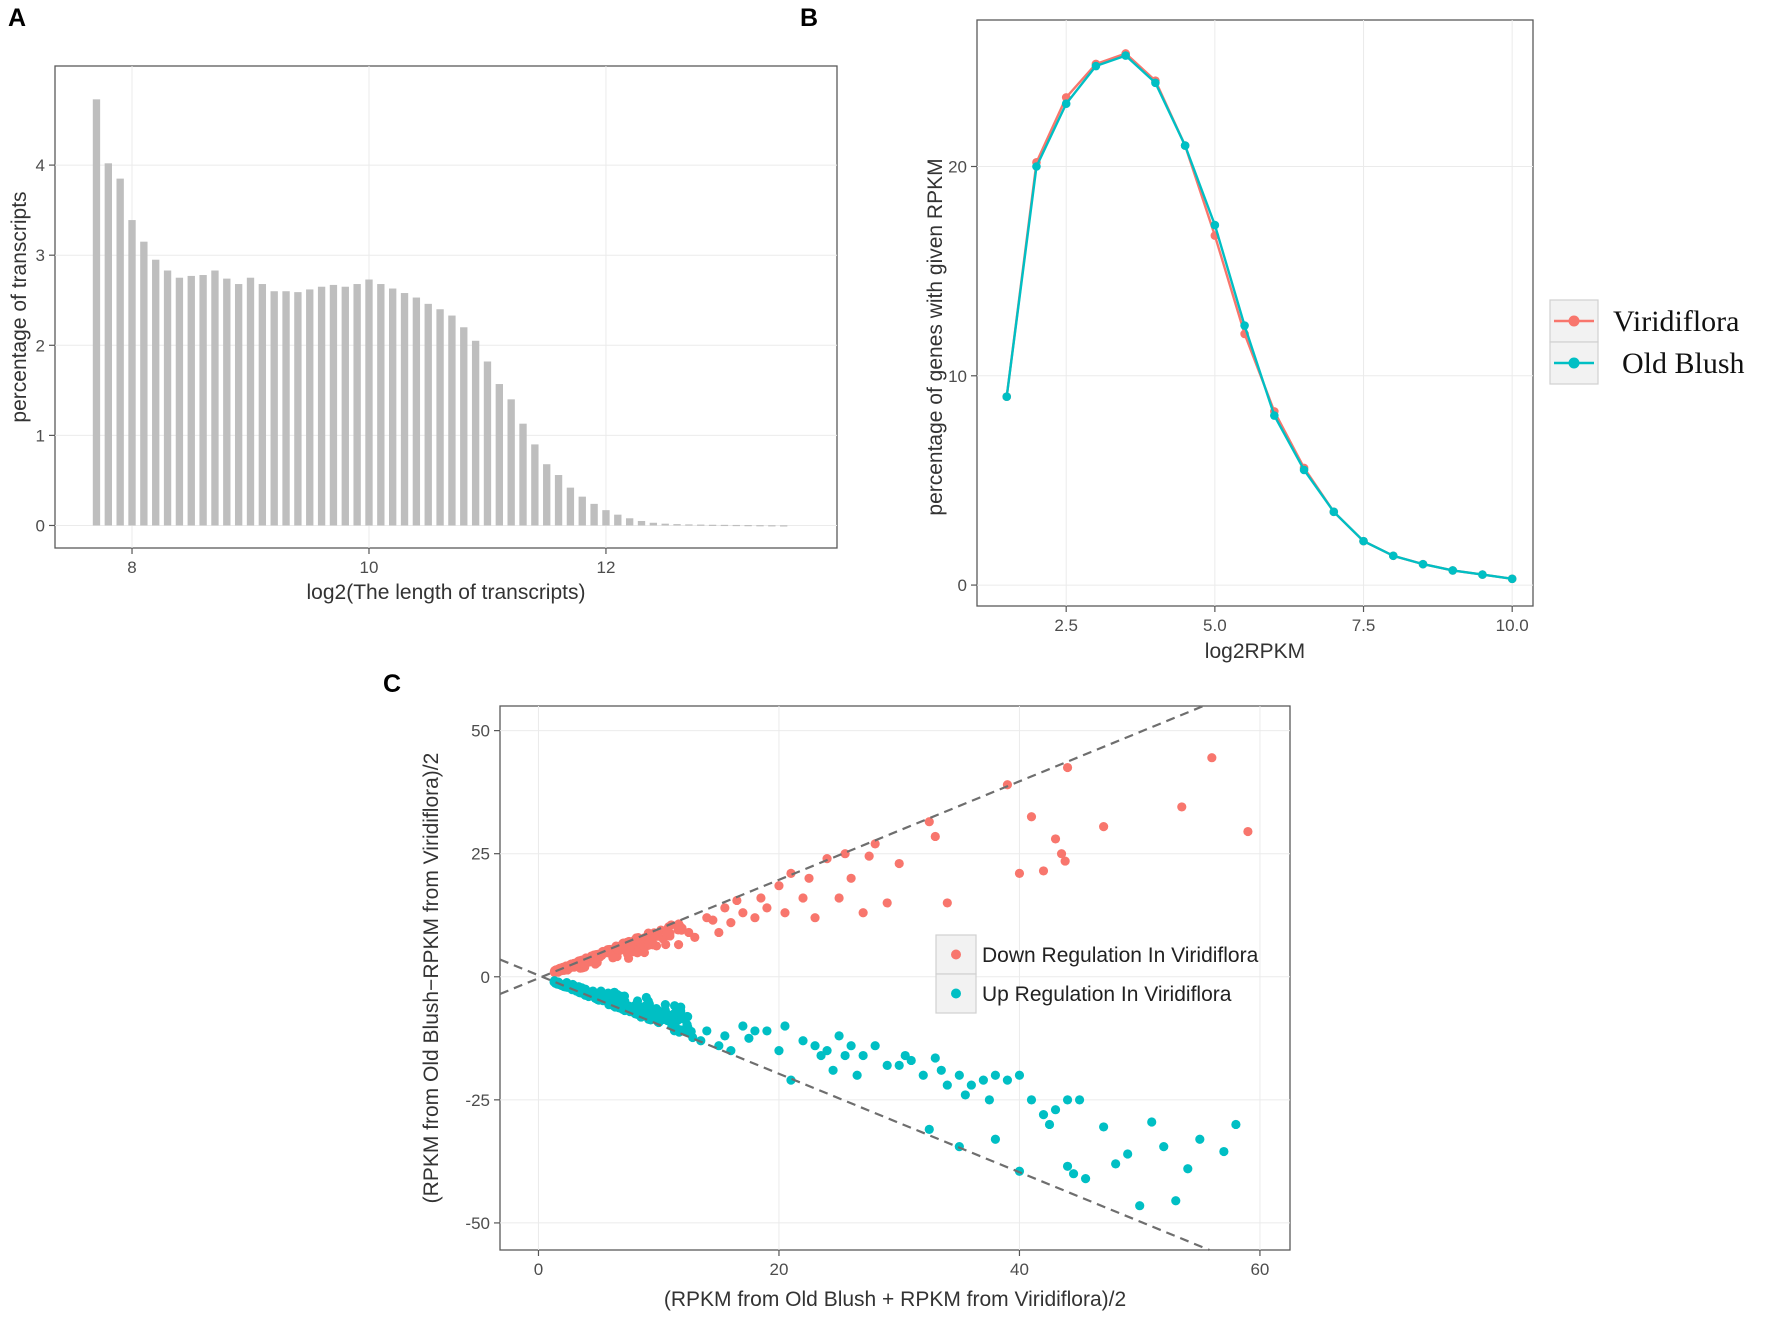  I want to click on chart-b-x-tick-label: 5.0, so click(1215, 625).